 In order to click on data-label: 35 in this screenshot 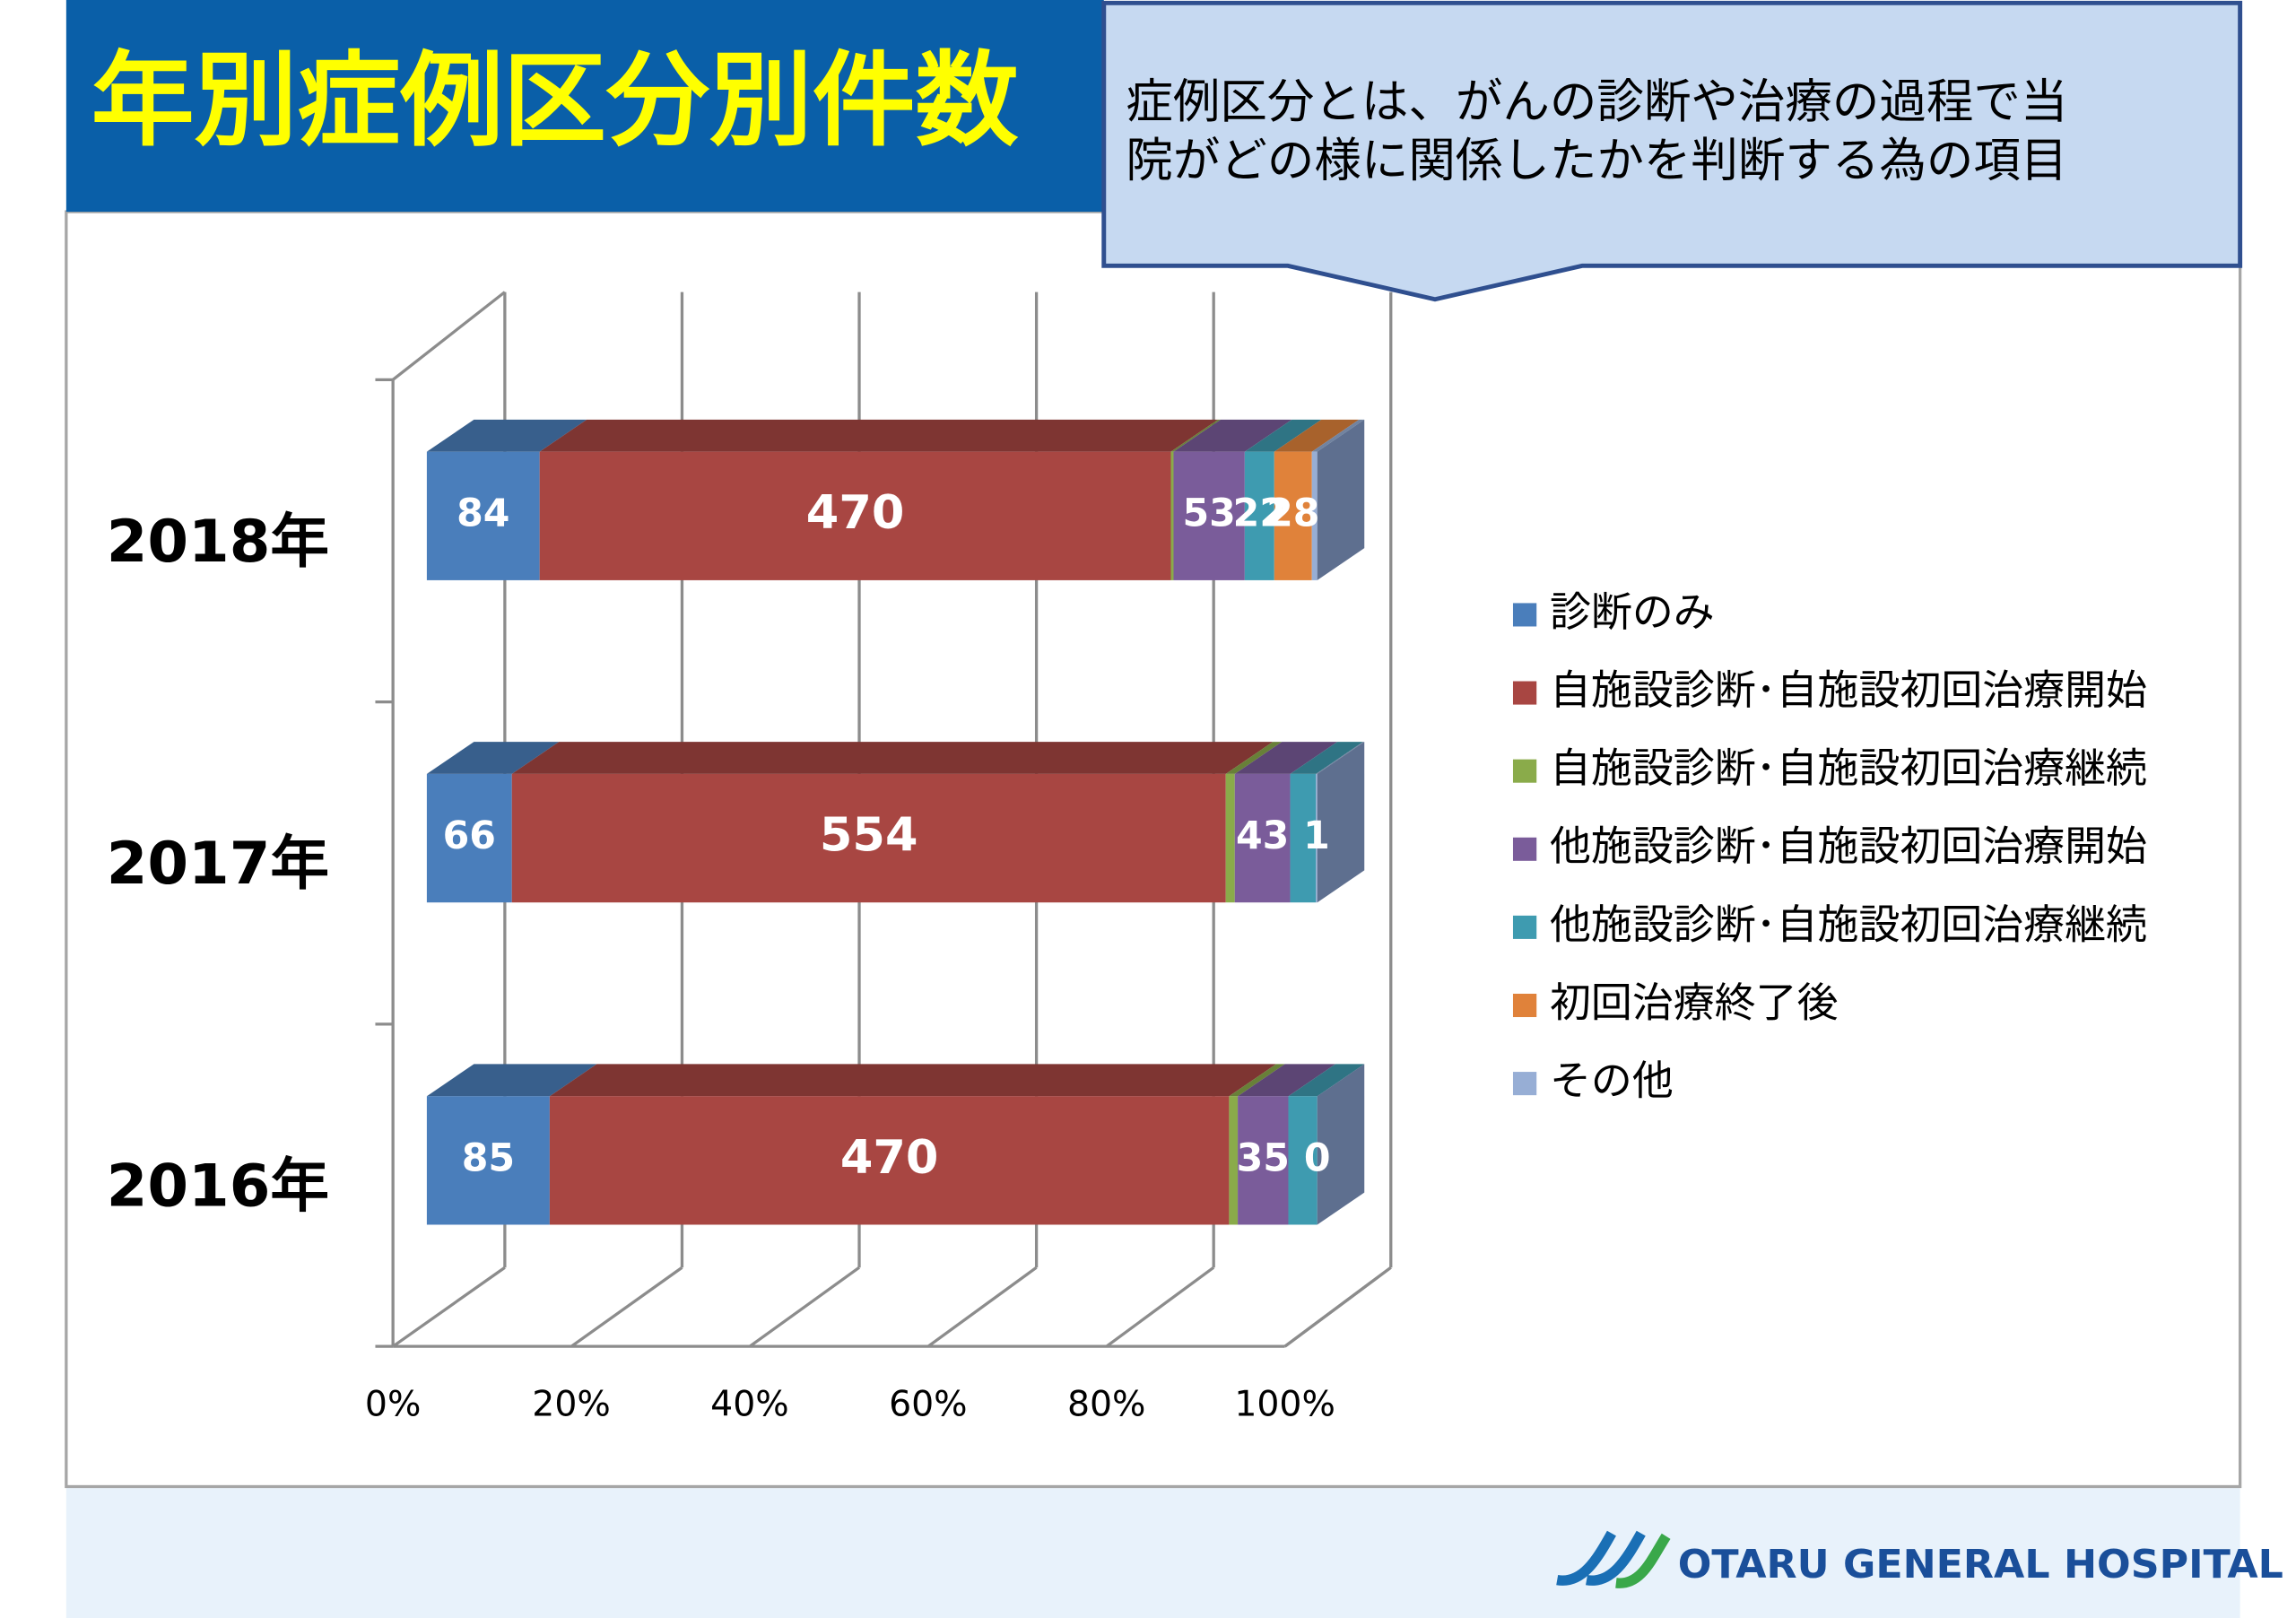, I will do `click(1263, 1158)`.